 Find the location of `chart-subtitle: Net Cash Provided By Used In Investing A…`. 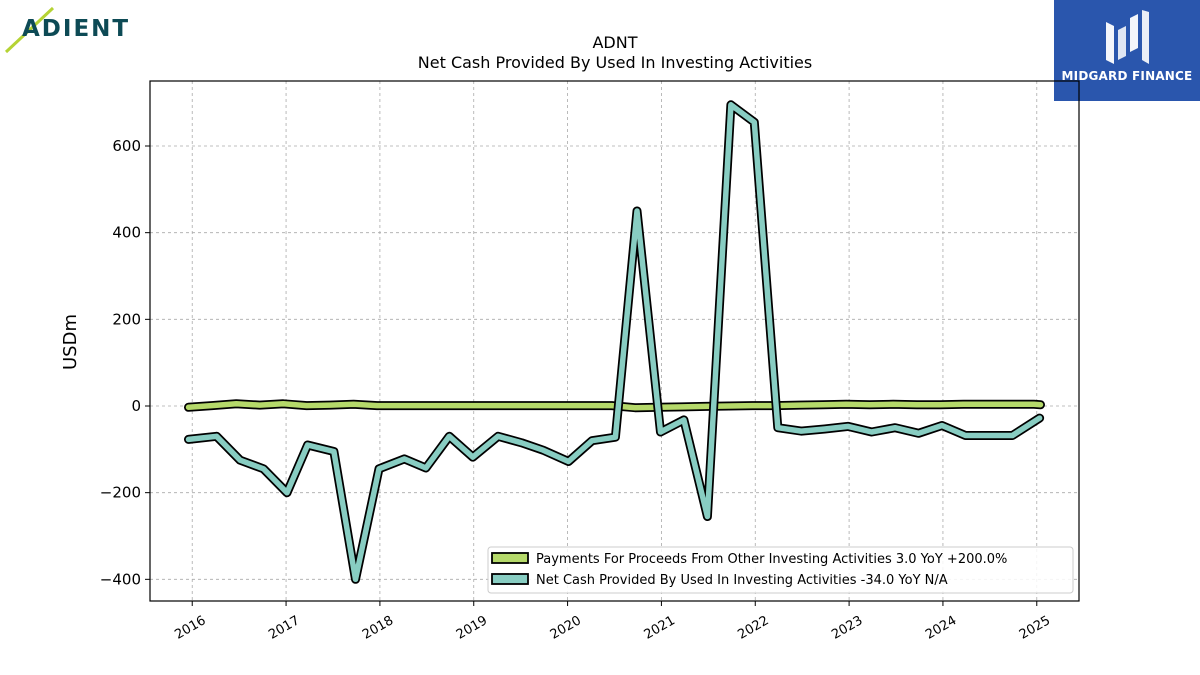

chart-subtitle: Net Cash Provided By Used In Investing A… is located at coordinates (615, 62).